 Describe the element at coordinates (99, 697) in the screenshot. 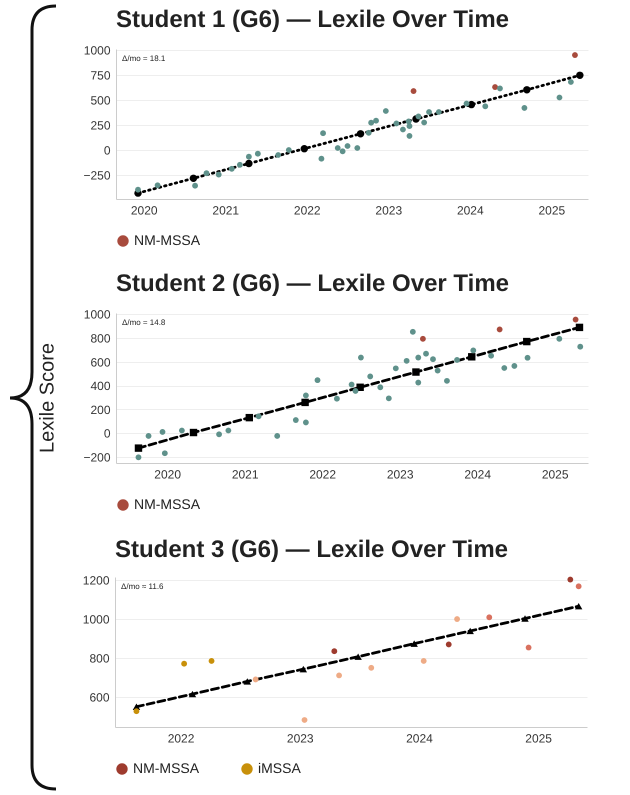

I see `y-tick-label: 600` at that location.